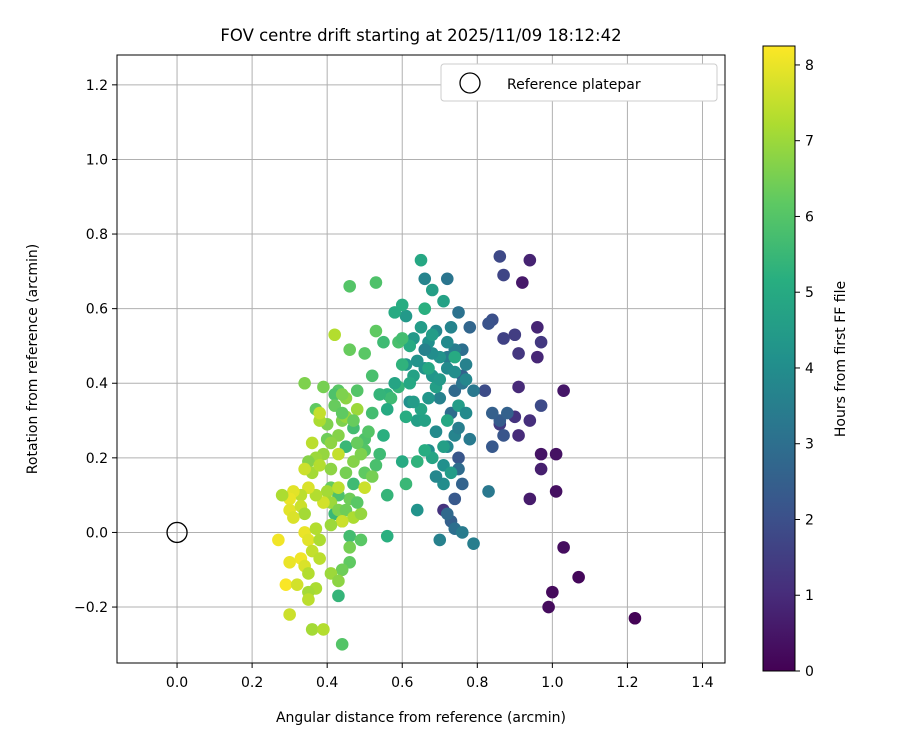  What do you see at coordinates (809, 217) in the screenshot?
I see `colorbar-tick-label: 6` at bounding box center [809, 217].